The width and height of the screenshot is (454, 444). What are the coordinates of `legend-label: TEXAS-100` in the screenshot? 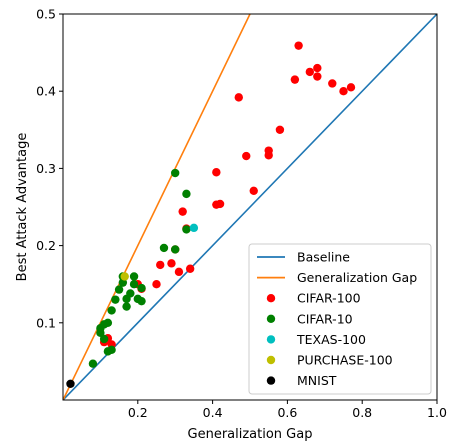 It's located at (331, 339).